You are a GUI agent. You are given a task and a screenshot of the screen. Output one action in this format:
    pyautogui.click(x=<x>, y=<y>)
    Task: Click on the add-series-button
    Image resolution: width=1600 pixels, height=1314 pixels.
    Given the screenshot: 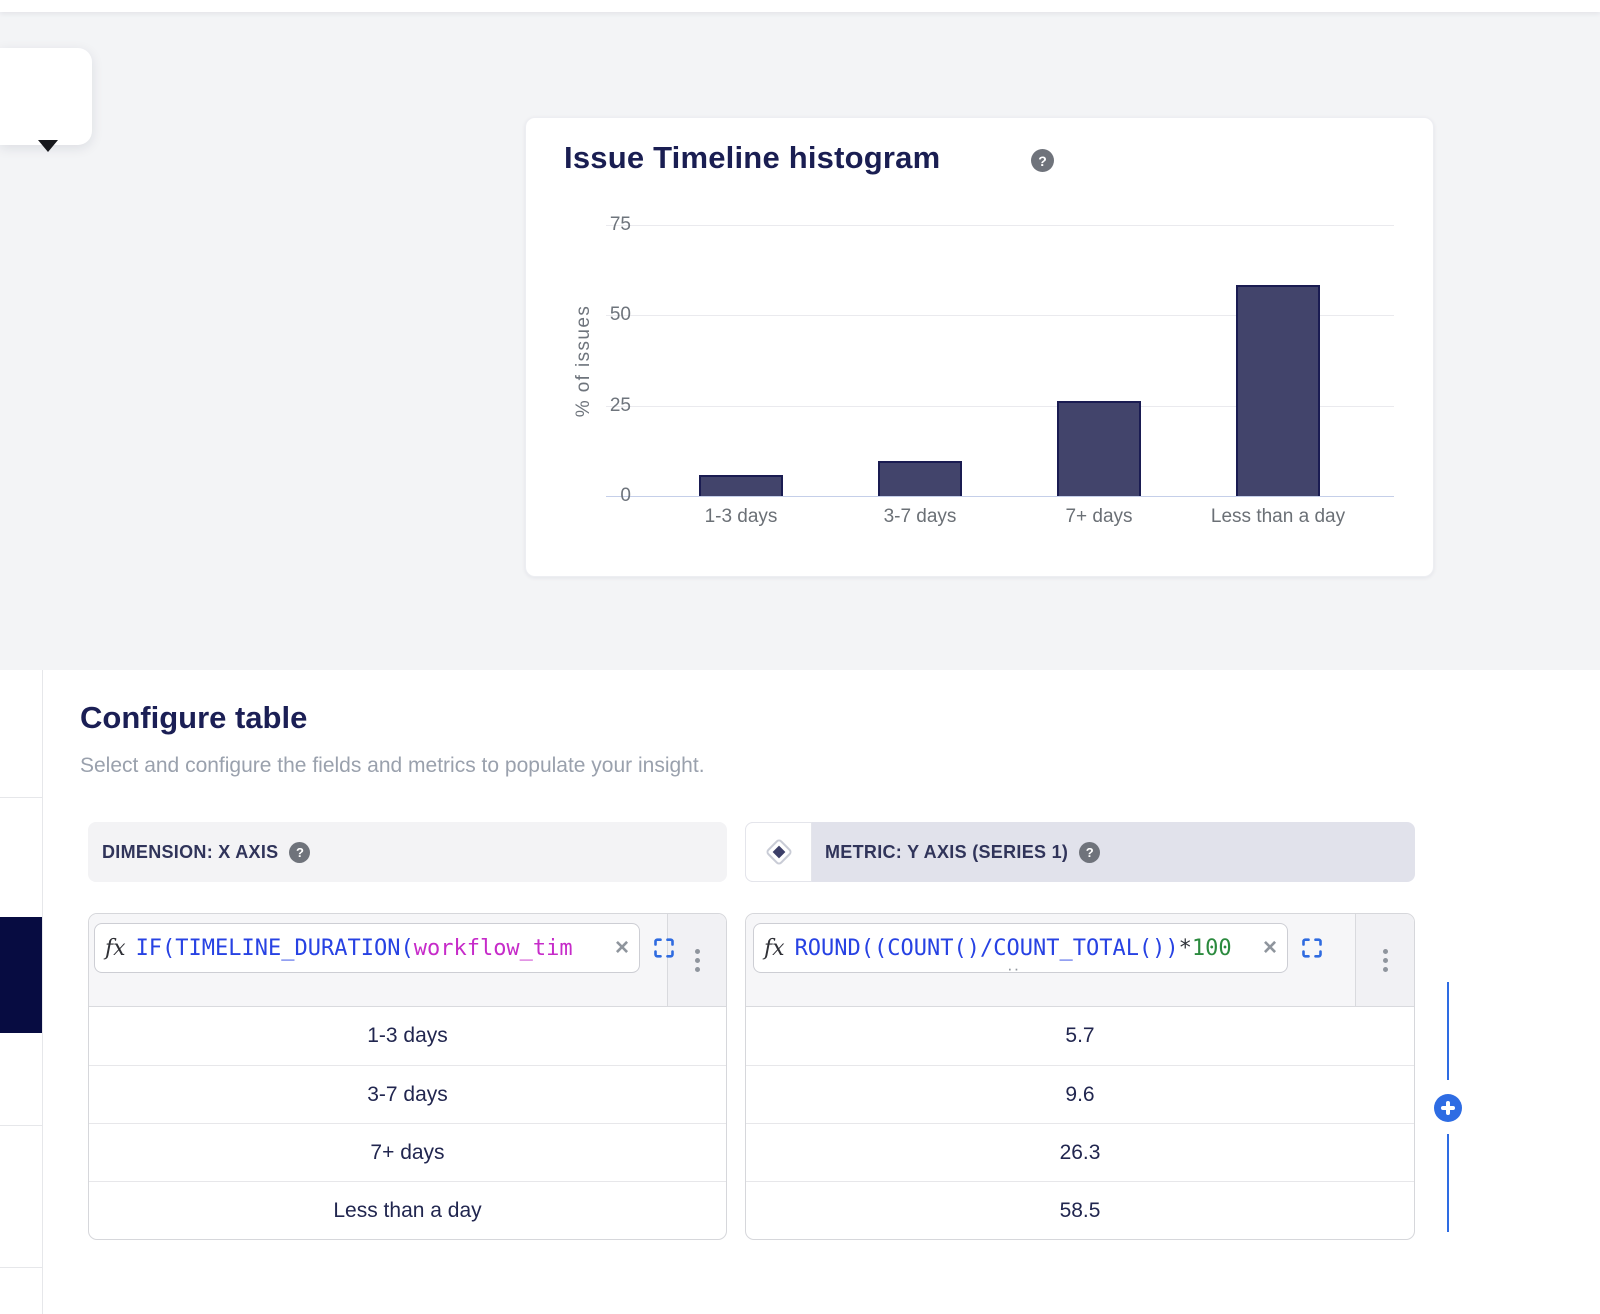 What is the action you would take?
    pyautogui.click(x=1448, y=1108)
    